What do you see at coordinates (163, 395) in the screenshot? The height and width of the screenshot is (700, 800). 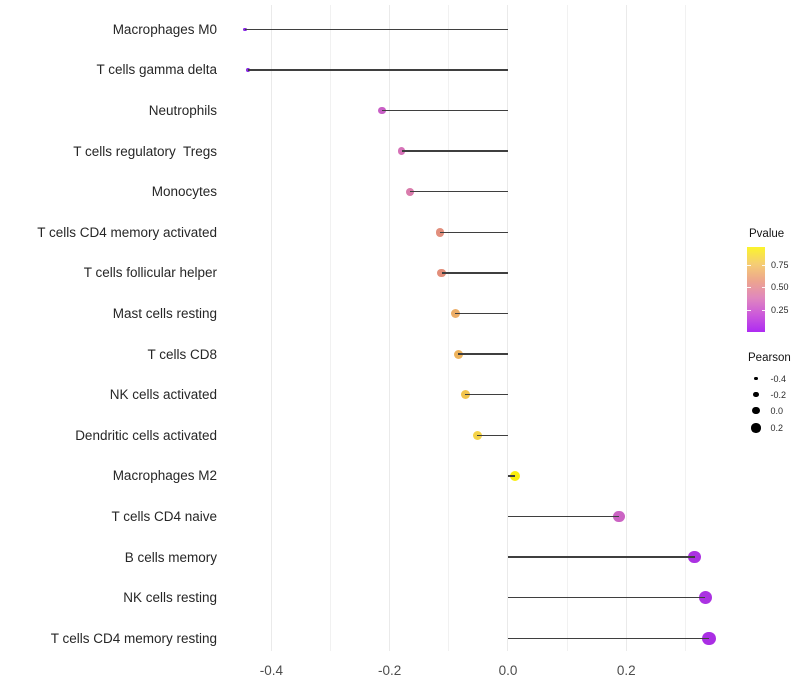 I see `y-axis-label: NK cells activated` at bounding box center [163, 395].